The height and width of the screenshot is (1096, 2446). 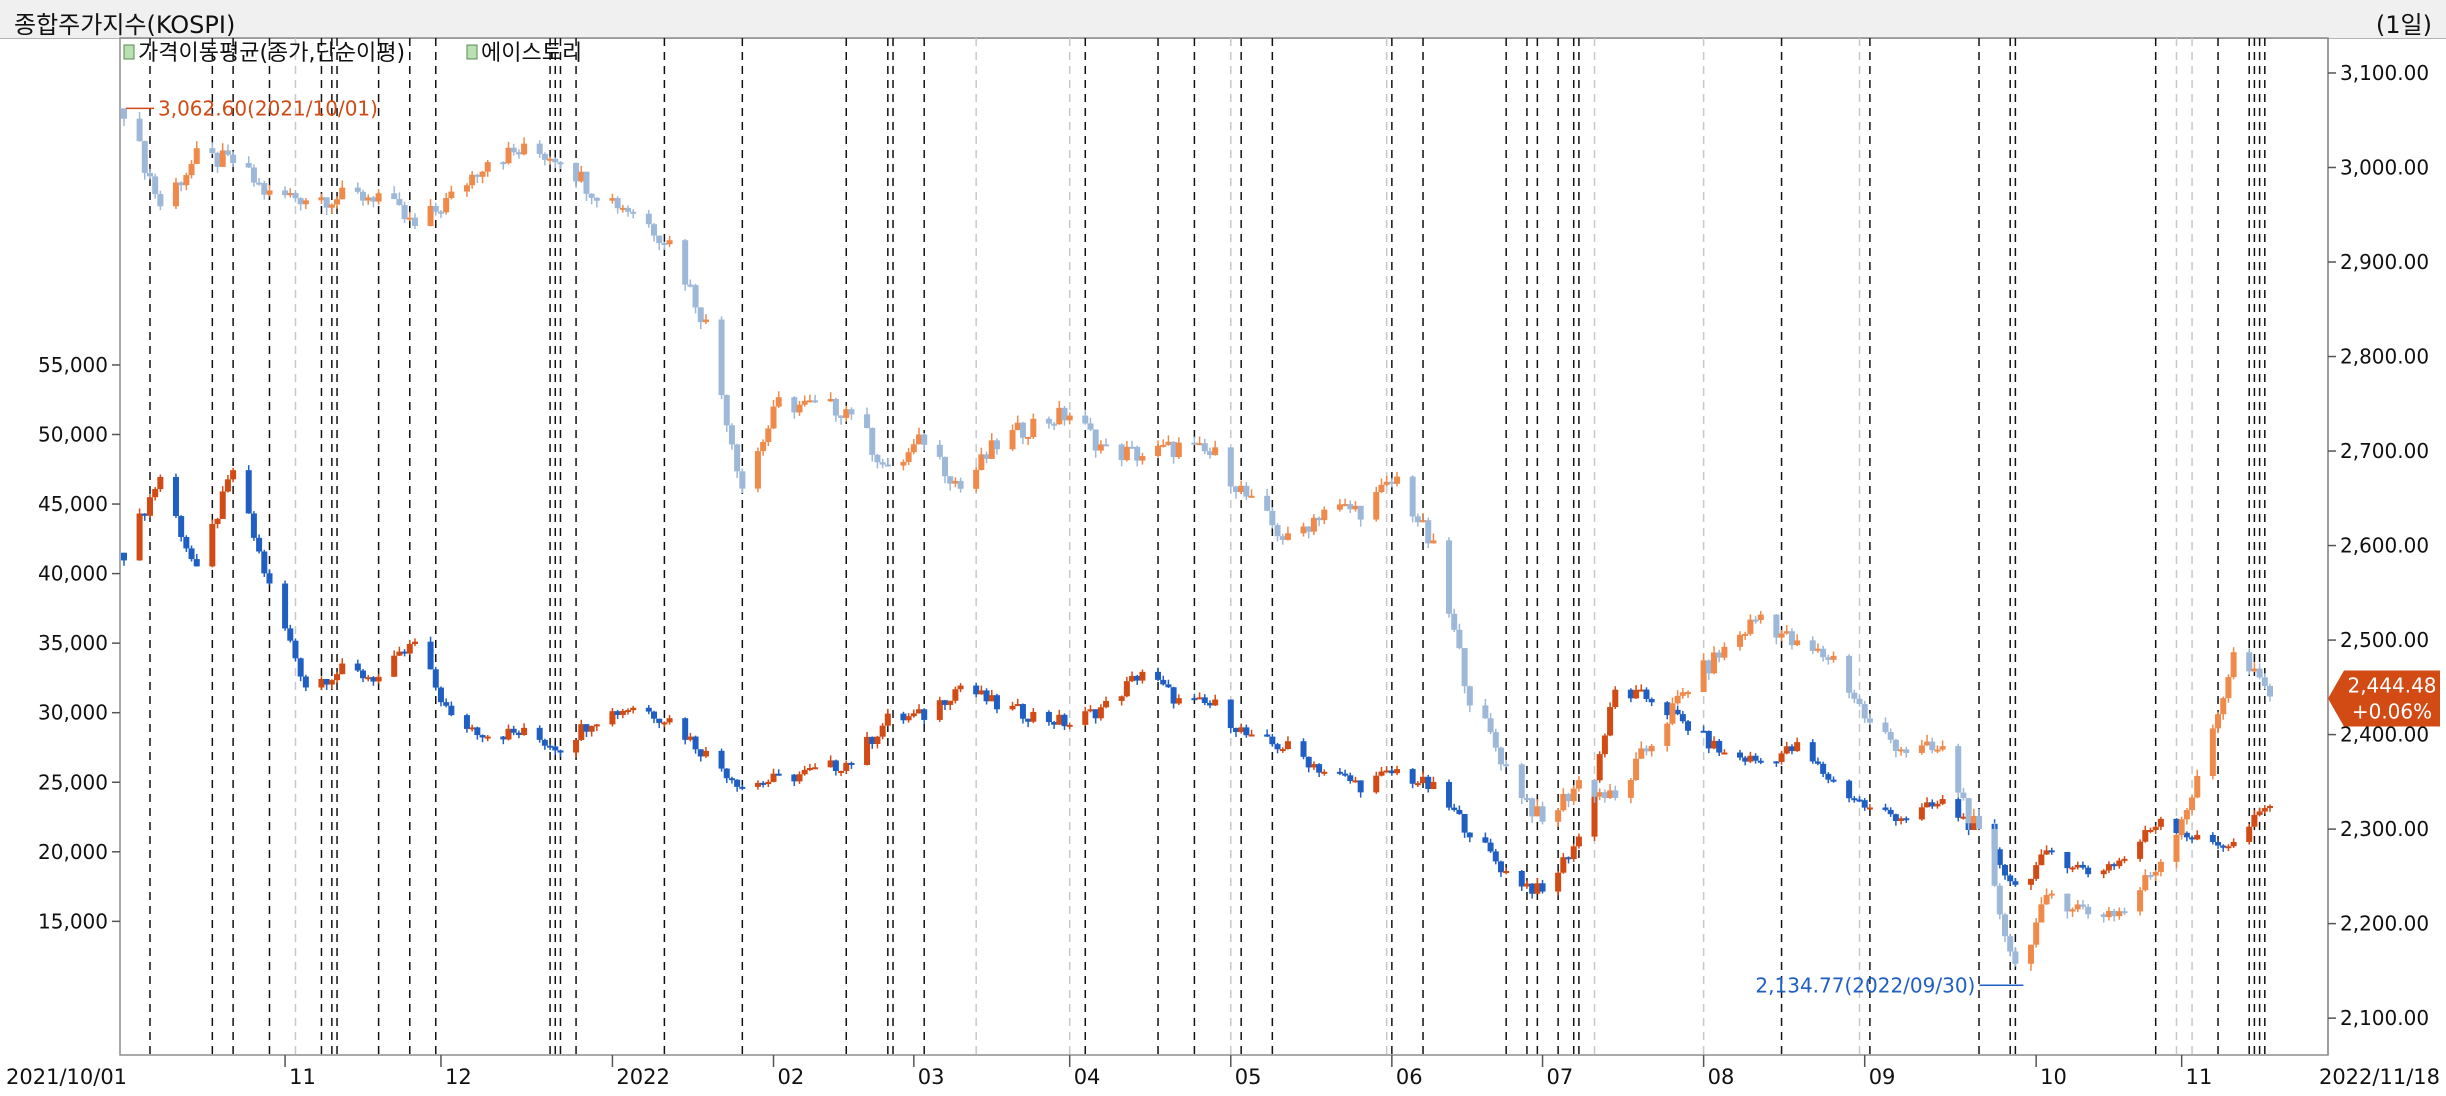 What do you see at coordinates (129, 52) in the screenshot?
I see `legend-swatch-ma` at bounding box center [129, 52].